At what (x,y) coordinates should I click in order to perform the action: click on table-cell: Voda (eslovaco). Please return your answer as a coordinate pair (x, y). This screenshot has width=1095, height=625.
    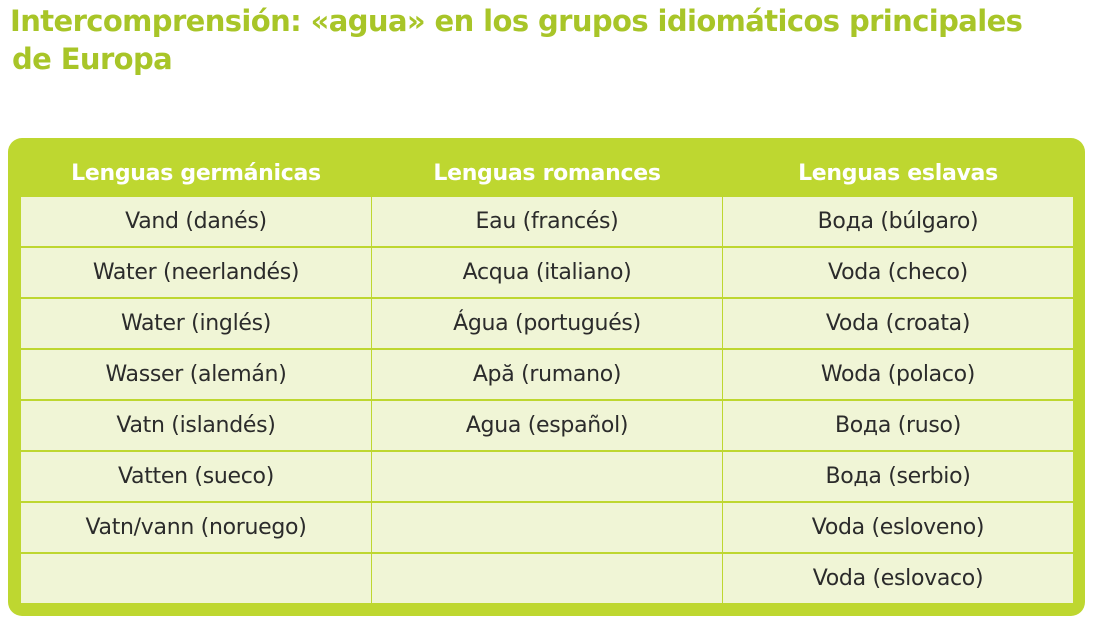
    Looking at the image, I should click on (898, 578).